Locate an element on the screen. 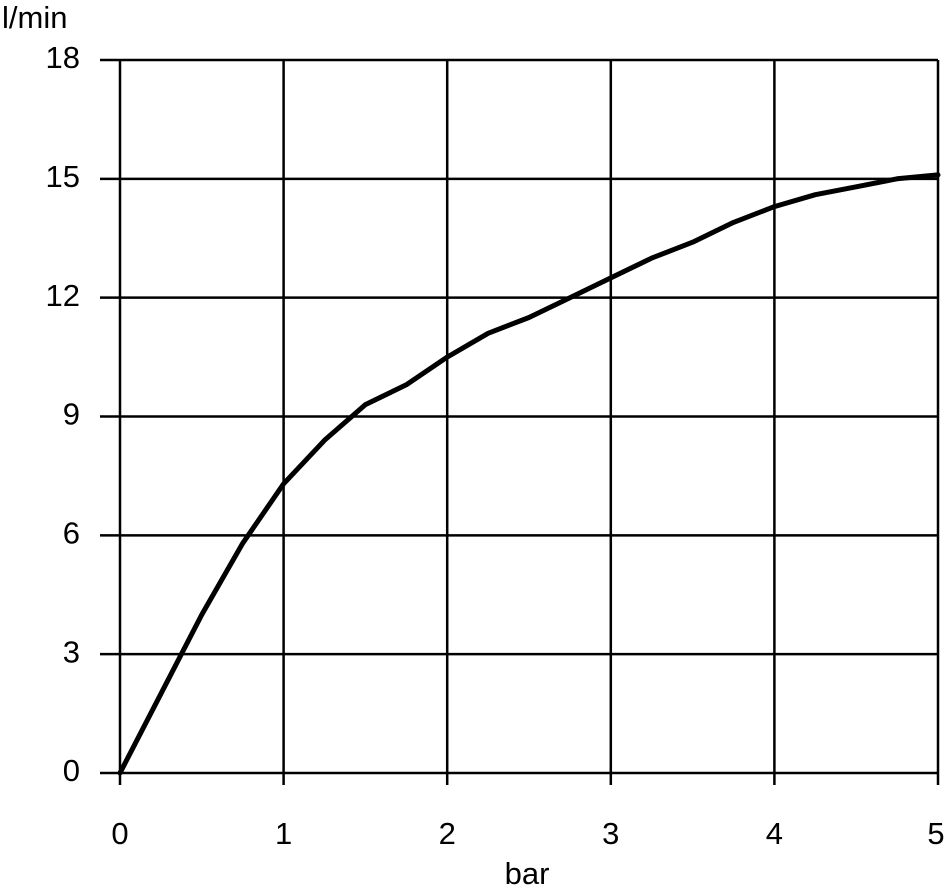  x-axis-label: bar is located at coordinates (527, 873).